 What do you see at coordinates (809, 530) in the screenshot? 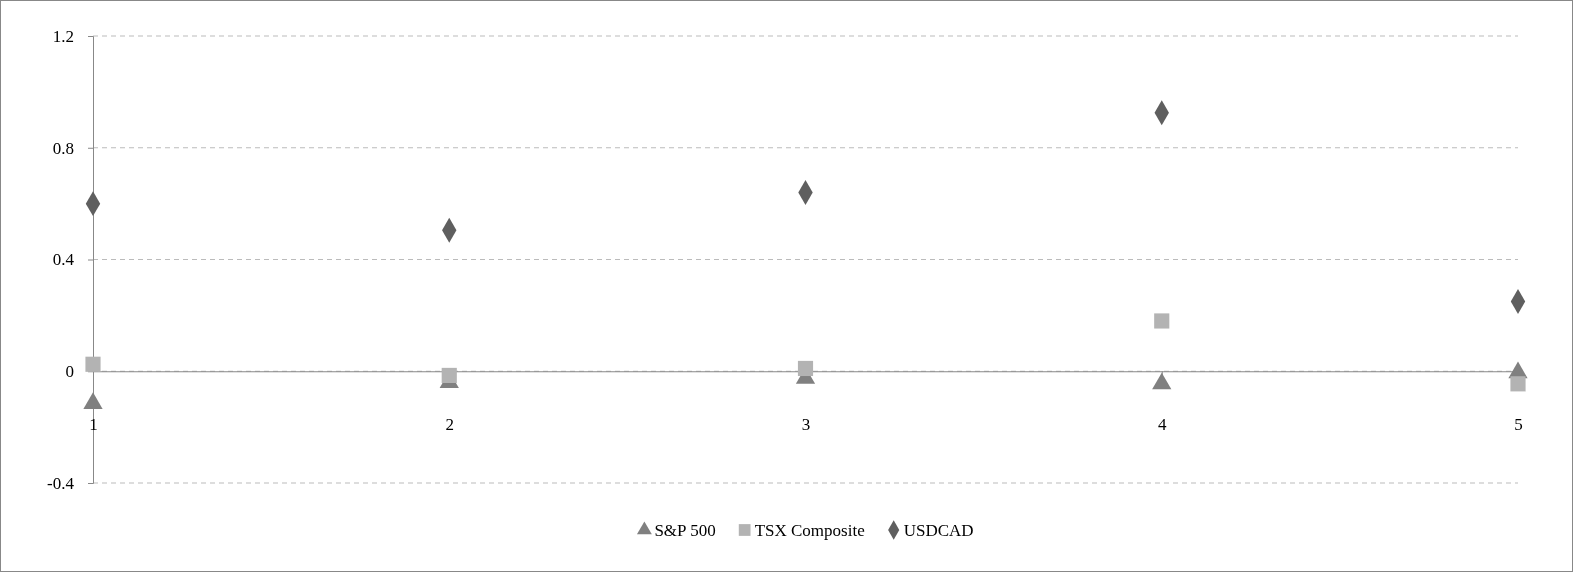
I see `legend-label: TSX Composite` at bounding box center [809, 530].